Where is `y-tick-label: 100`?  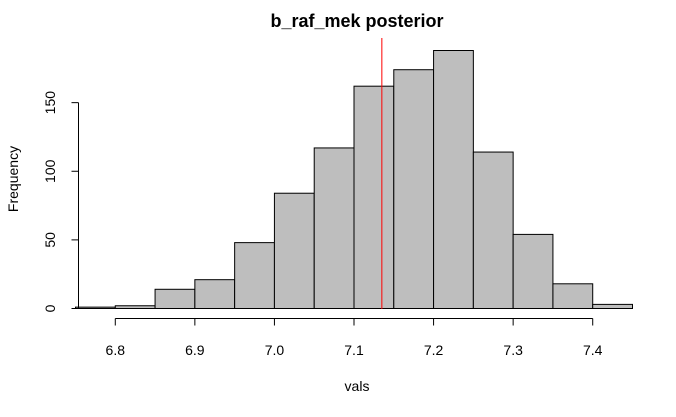 y-tick-label: 100 is located at coordinates (50, 171).